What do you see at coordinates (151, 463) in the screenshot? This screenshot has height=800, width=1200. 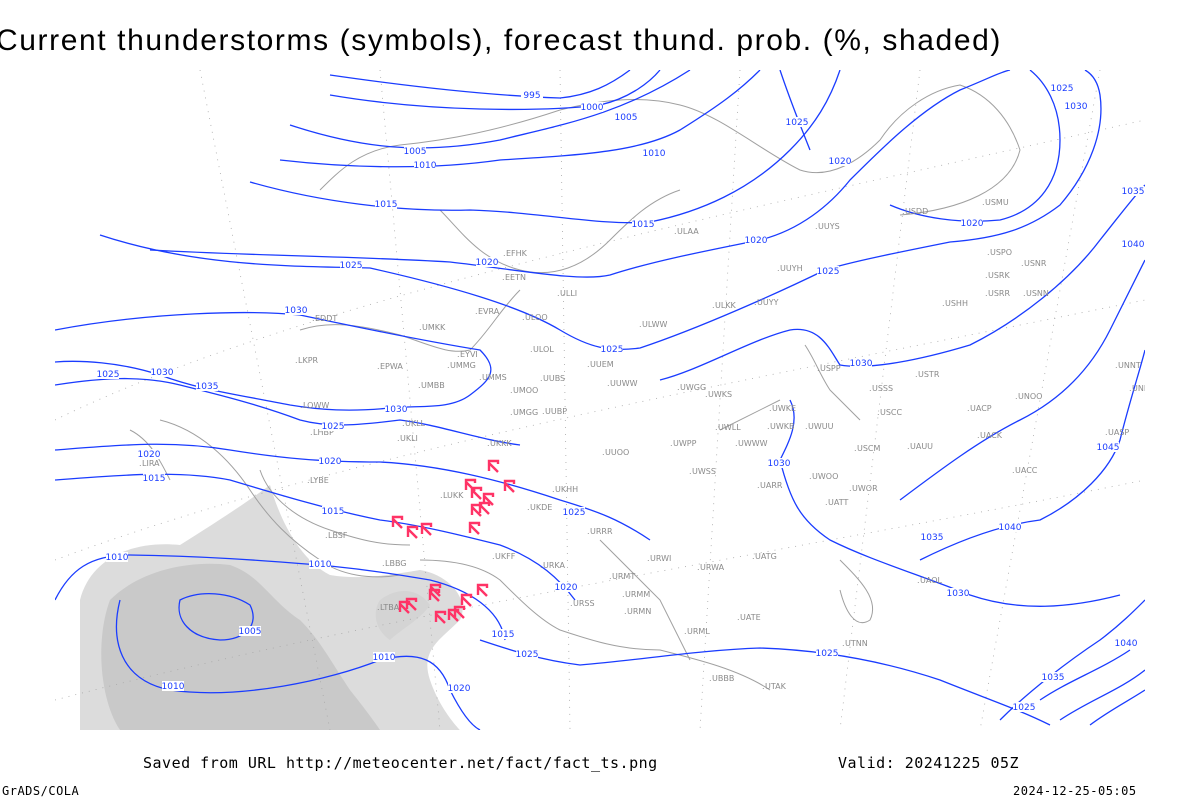 I see `station-label: LIRA` at bounding box center [151, 463].